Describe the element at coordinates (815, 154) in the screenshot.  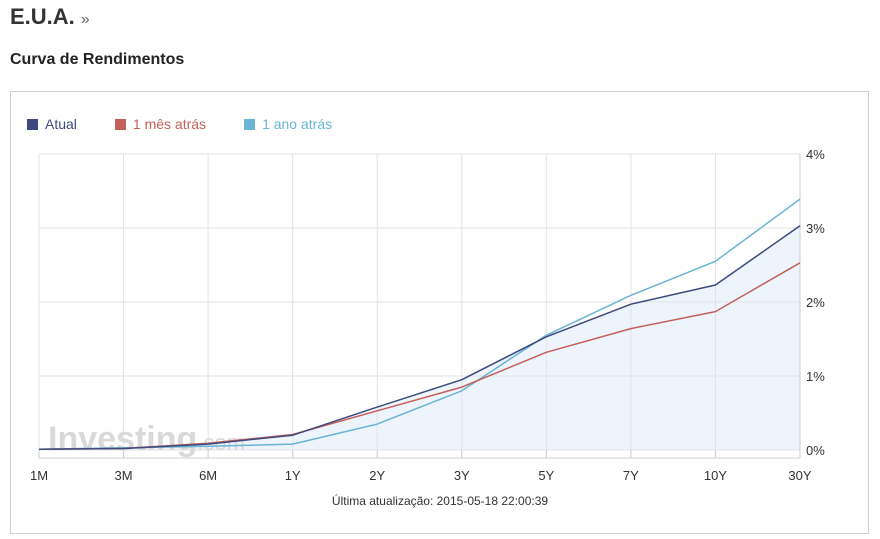
I see `y-tick-label: 4%` at that location.